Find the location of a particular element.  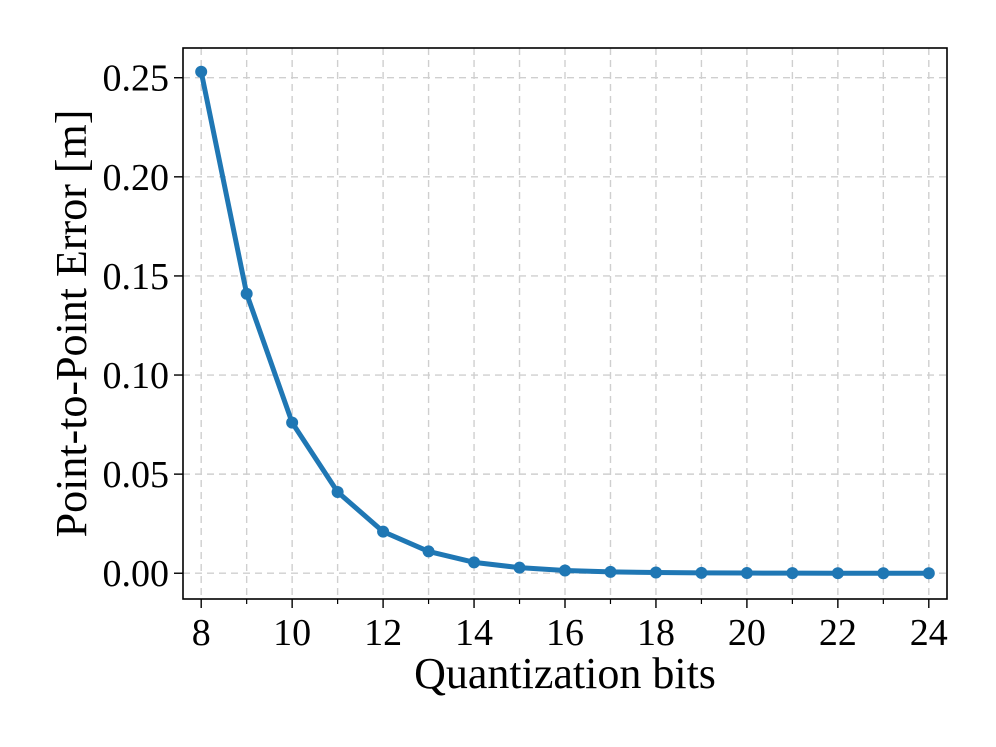

y-tick-label: 0.25 is located at coordinates (136, 79).